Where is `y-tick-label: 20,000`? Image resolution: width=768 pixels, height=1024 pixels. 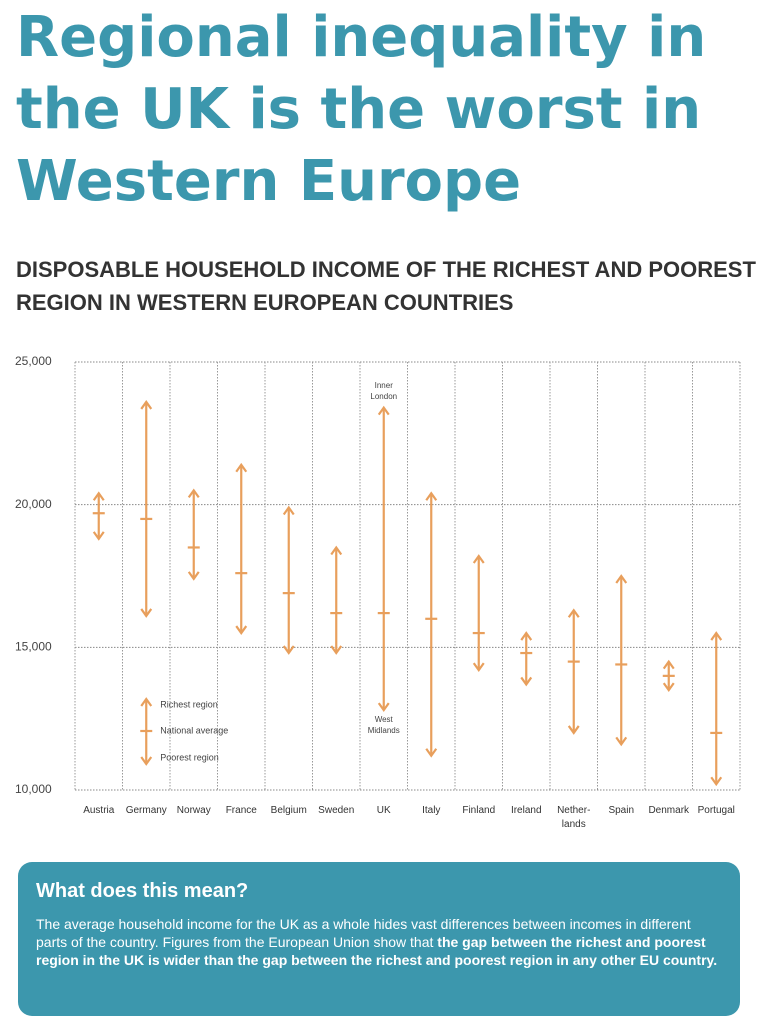
y-tick-label: 20,000 is located at coordinates (33, 504).